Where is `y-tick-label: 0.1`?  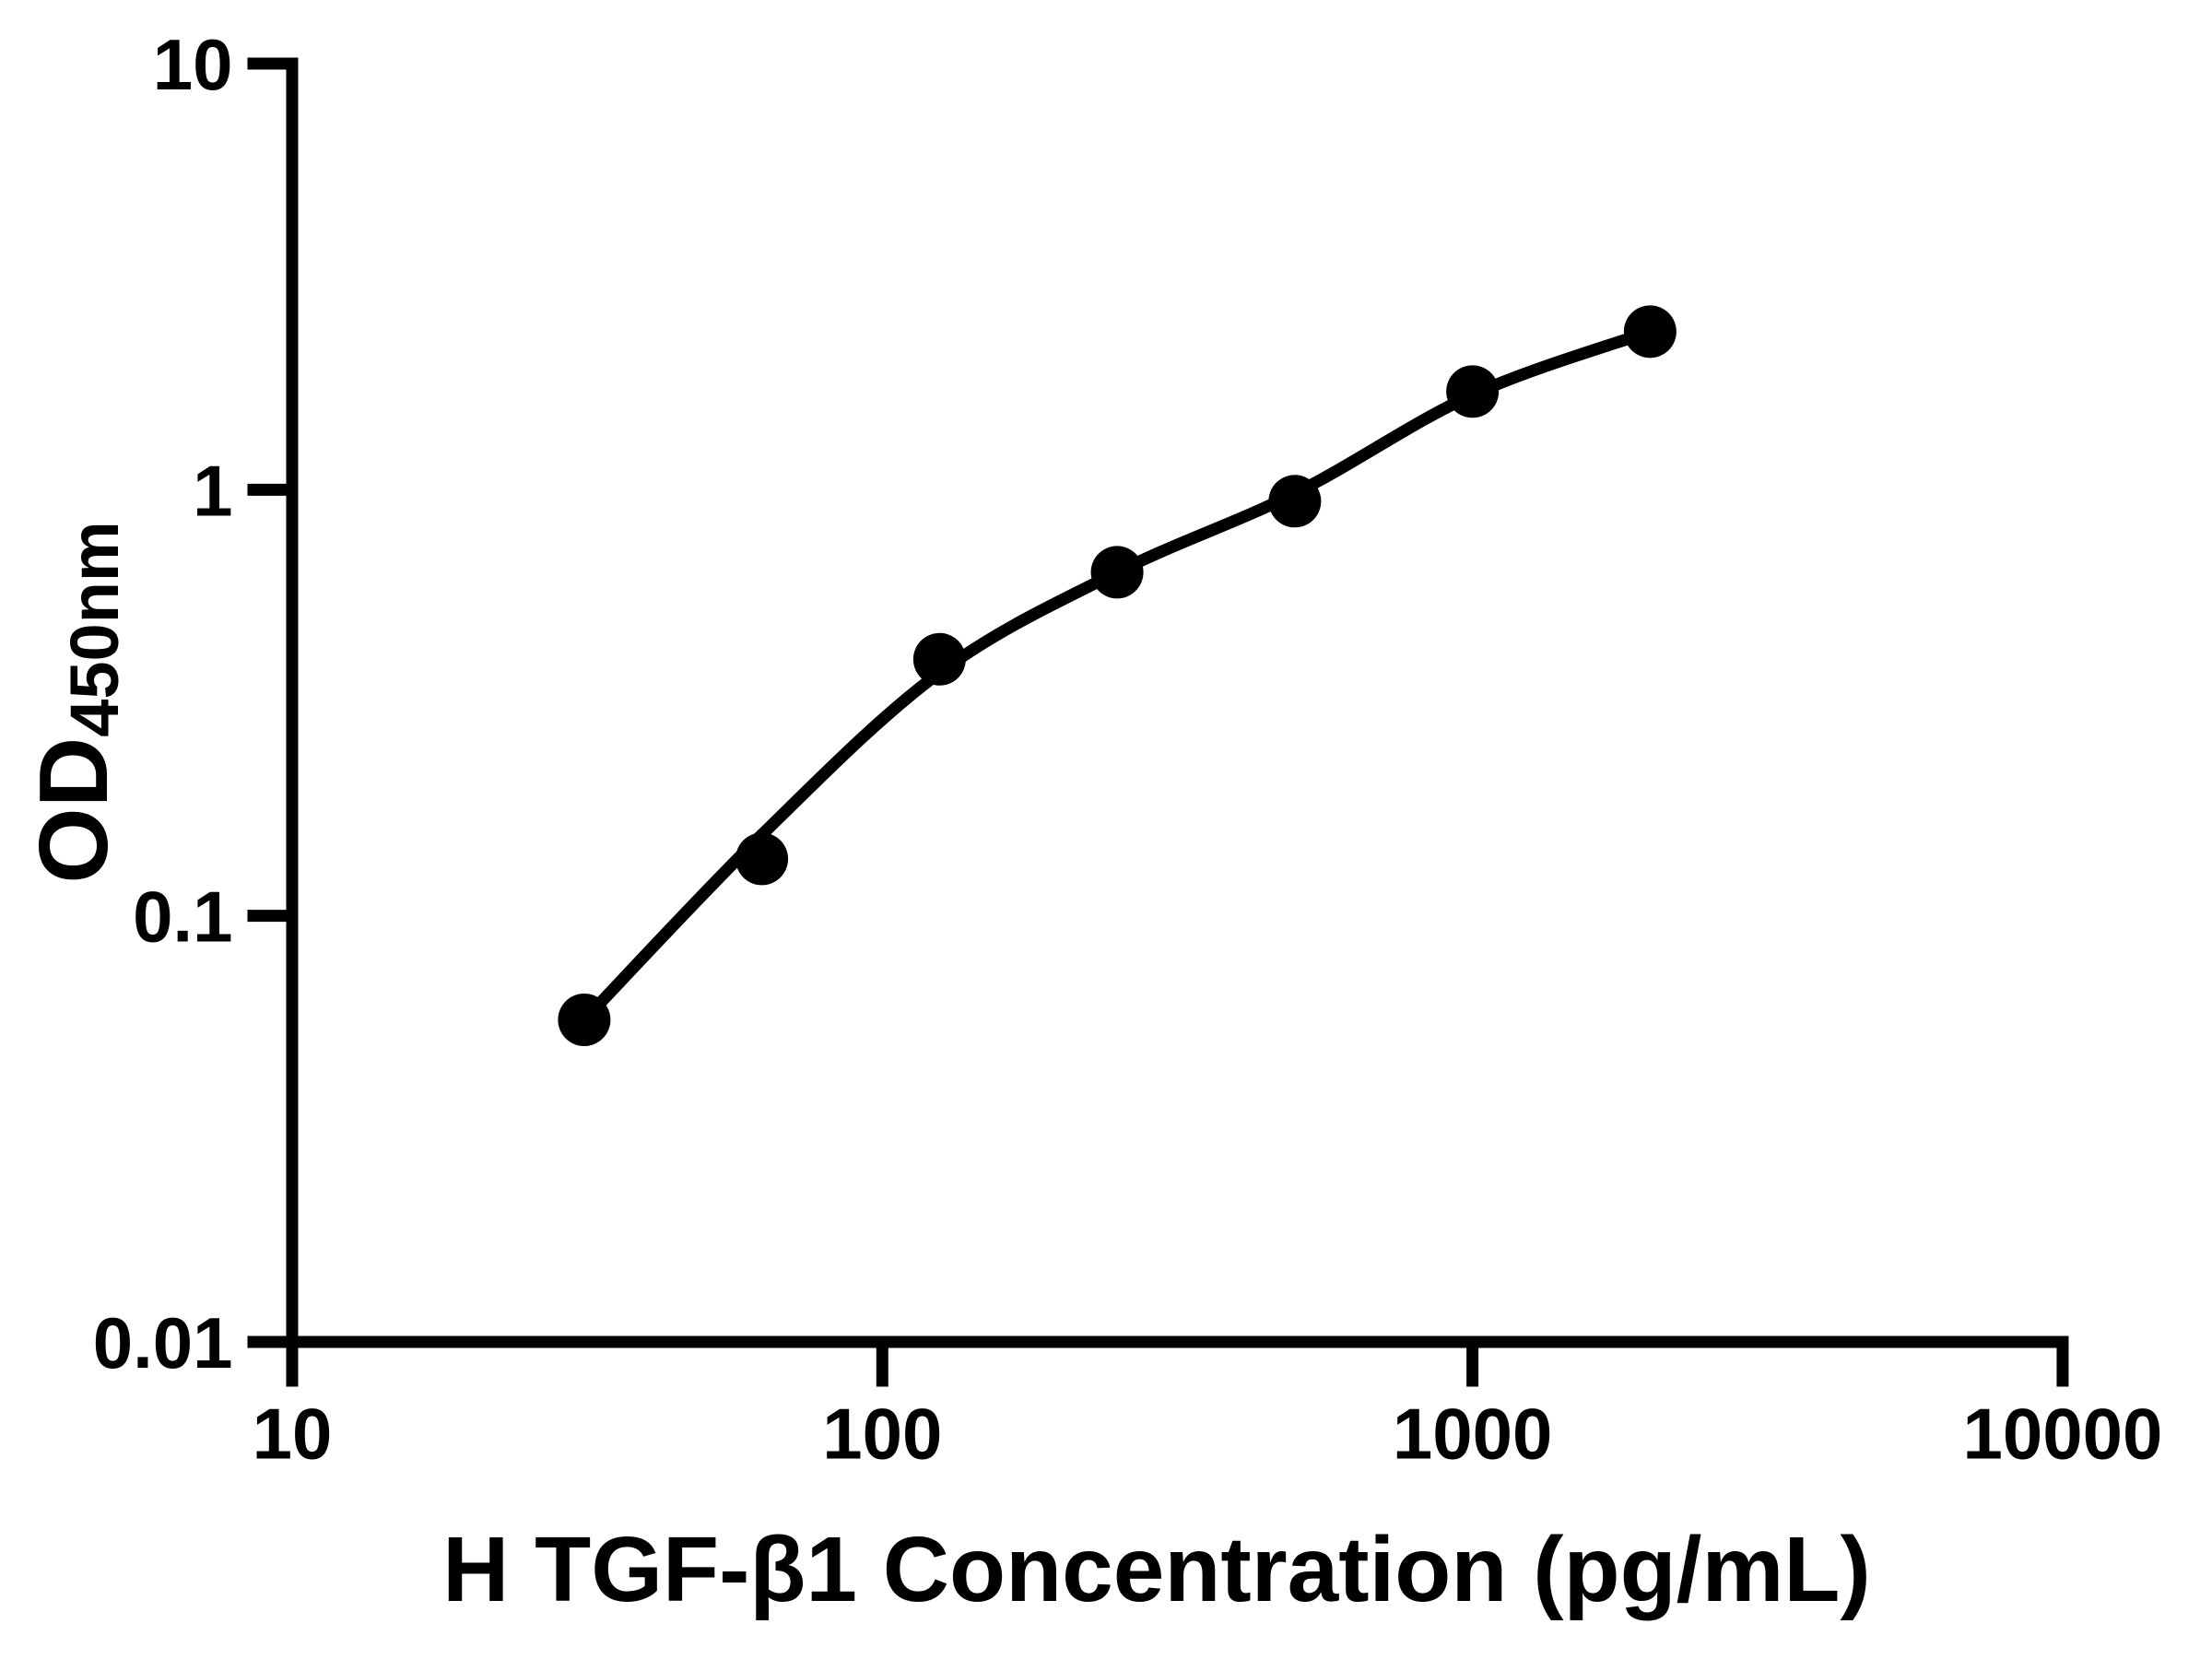 y-tick-label: 0.1 is located at coordinates (182, 917).